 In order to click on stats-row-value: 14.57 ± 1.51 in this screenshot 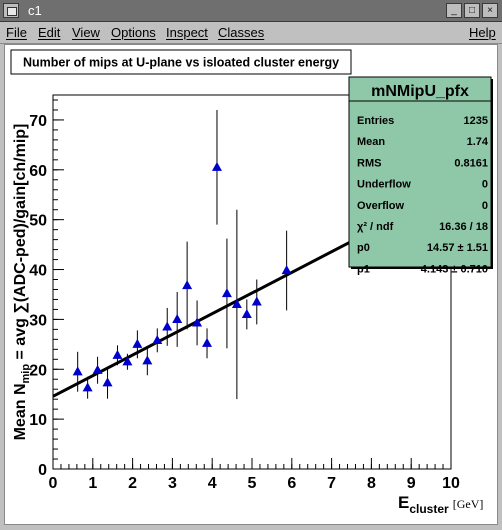, I will do `click(457, 248)`.